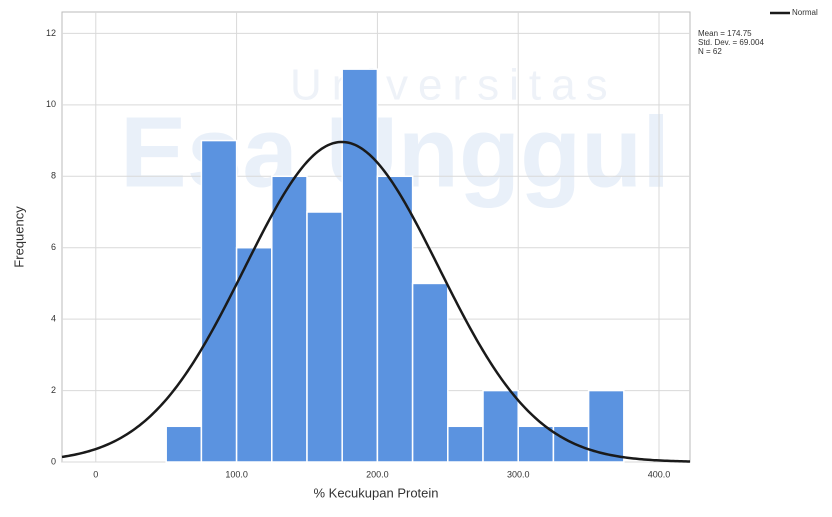 This screenshot has height=517, width=832. What do you see at coordinates (53, 176) in the screenshot?
I see `y-tick-label: 8` at bounding box center [53, 176].